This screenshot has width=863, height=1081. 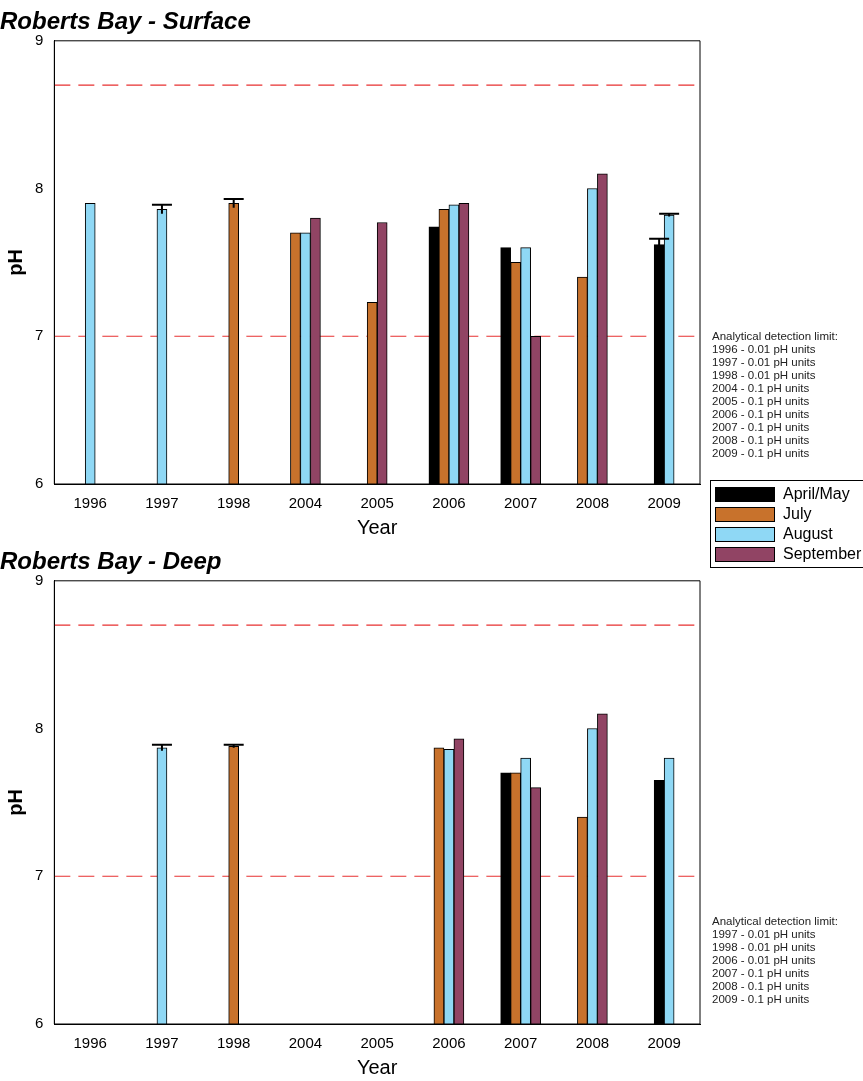 What do you see at coordinates (764, 349) in the screenshot?
I see `text: 1996 - 0.01 pH units` at bounding box center [764, 349].